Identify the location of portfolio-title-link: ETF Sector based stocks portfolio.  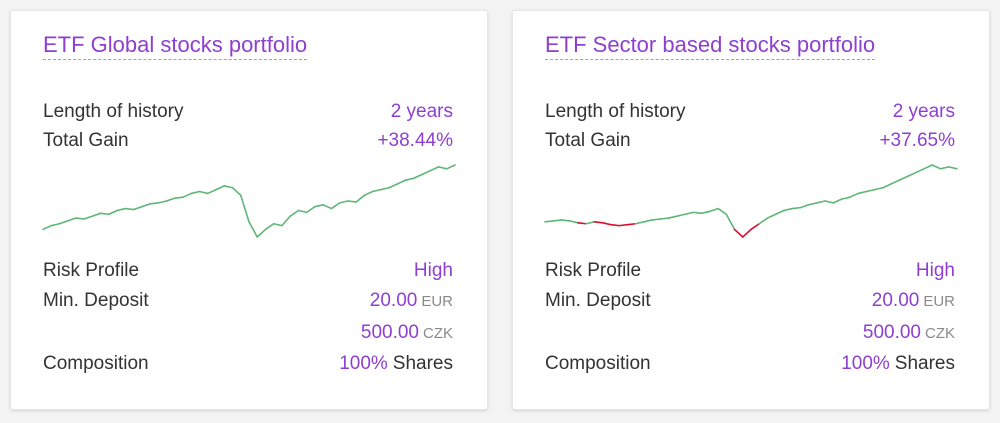
(710, 45).